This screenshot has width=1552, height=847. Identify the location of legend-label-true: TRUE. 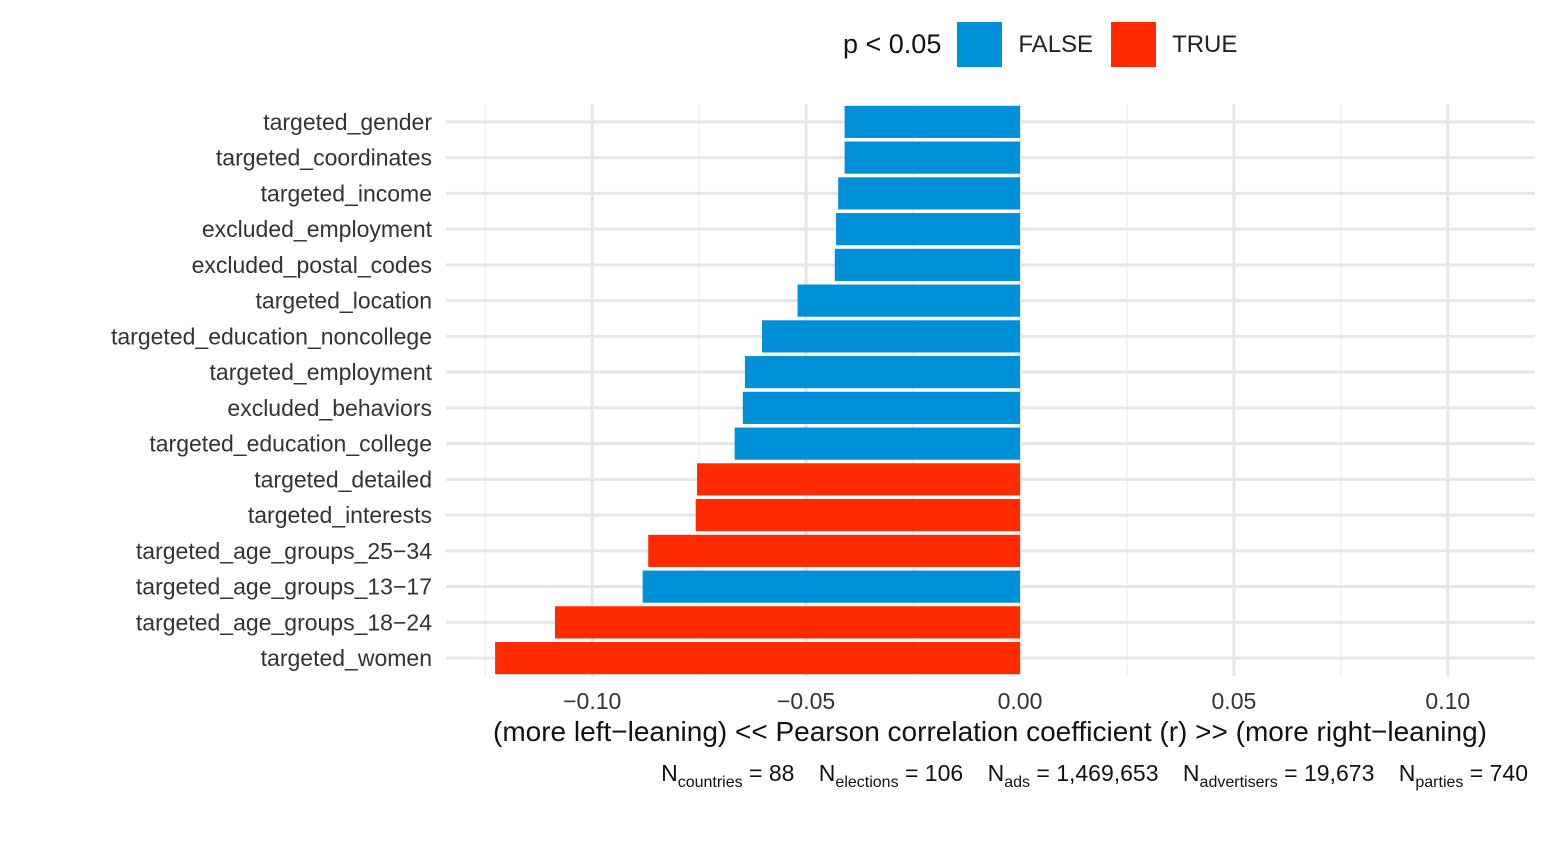
(1205, 44).